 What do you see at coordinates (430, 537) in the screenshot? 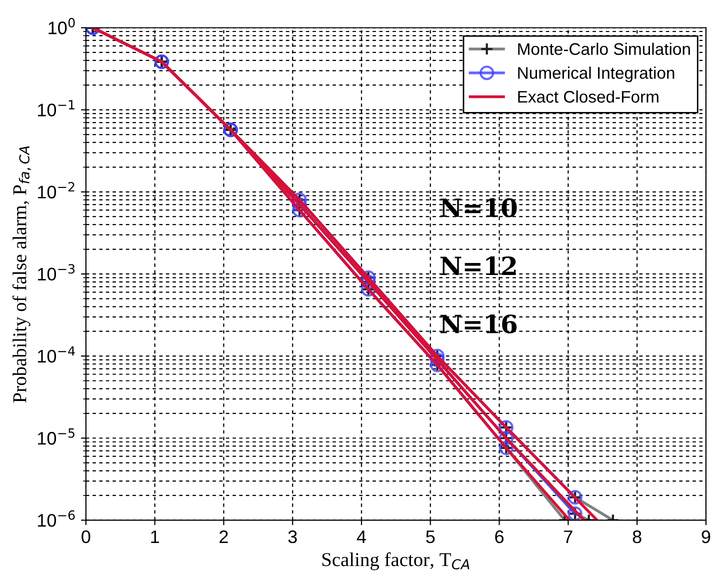
I see `x-tick-label: 5` at bounding box center [430, 537].